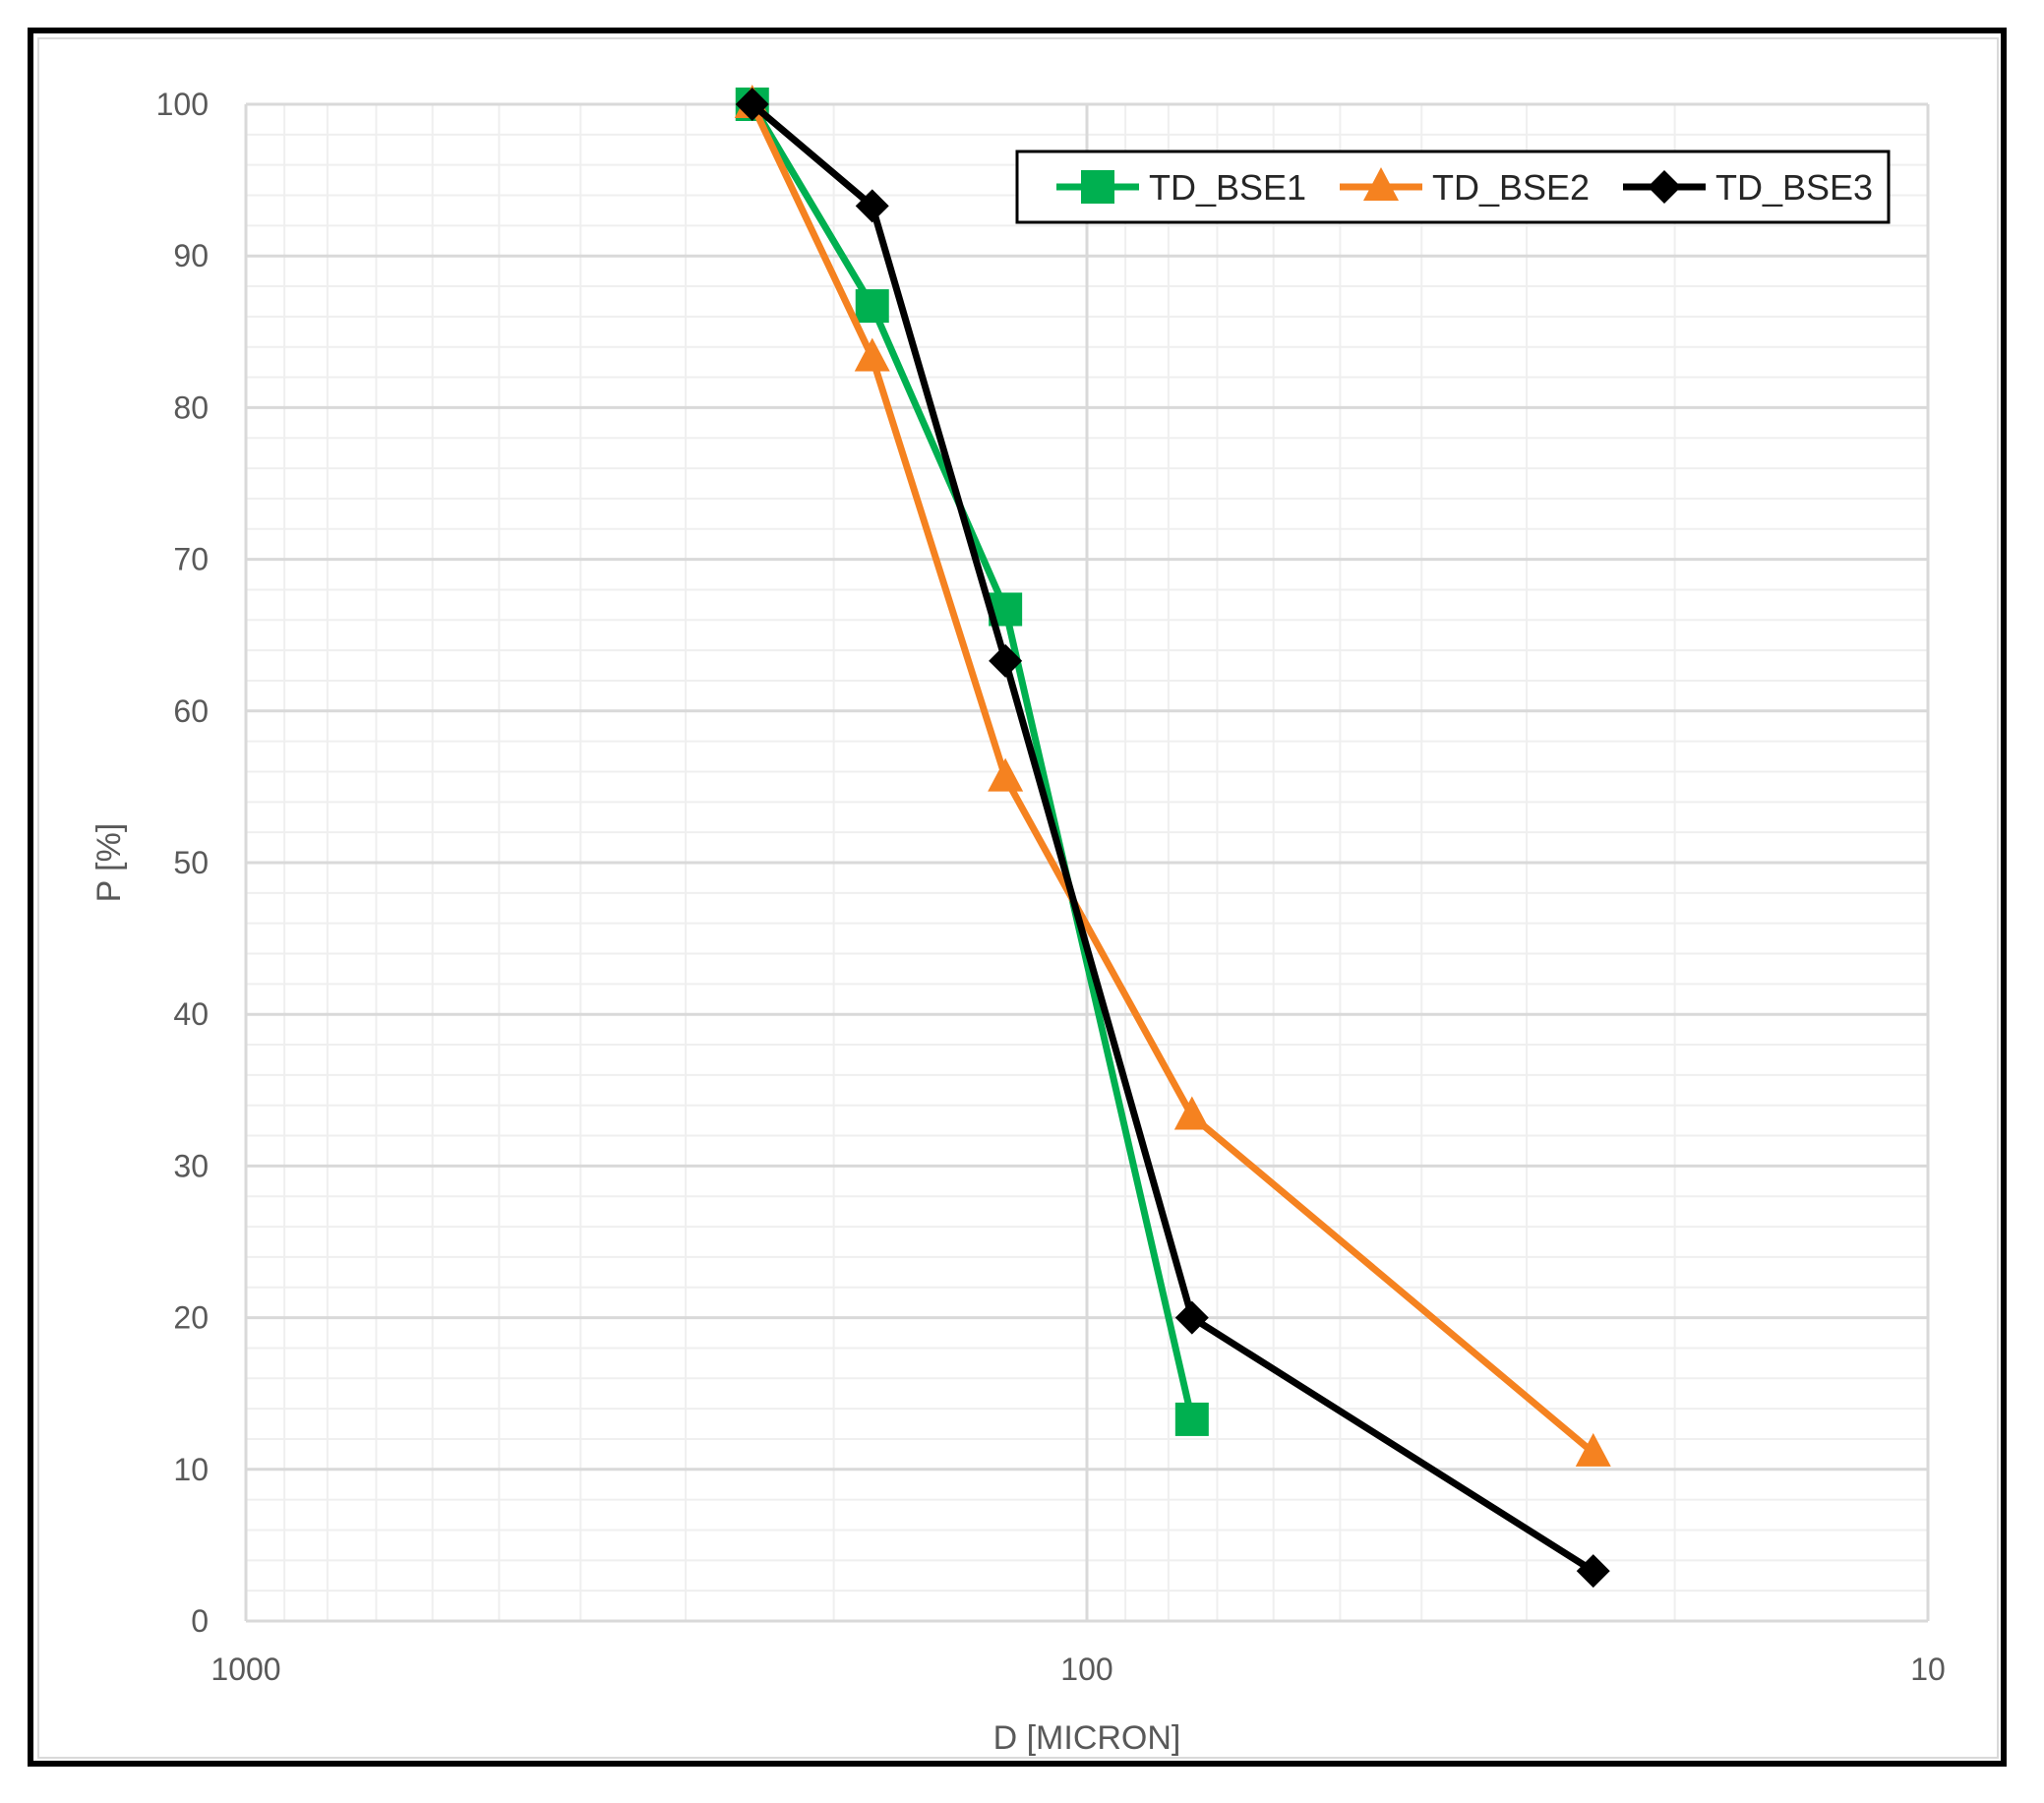 This screenshot has height=1803, width=2044. What do you see at coordinates (191, 559) in the screenshot?
I see `y-tick-label: 70` at bounding box center [191, 559].